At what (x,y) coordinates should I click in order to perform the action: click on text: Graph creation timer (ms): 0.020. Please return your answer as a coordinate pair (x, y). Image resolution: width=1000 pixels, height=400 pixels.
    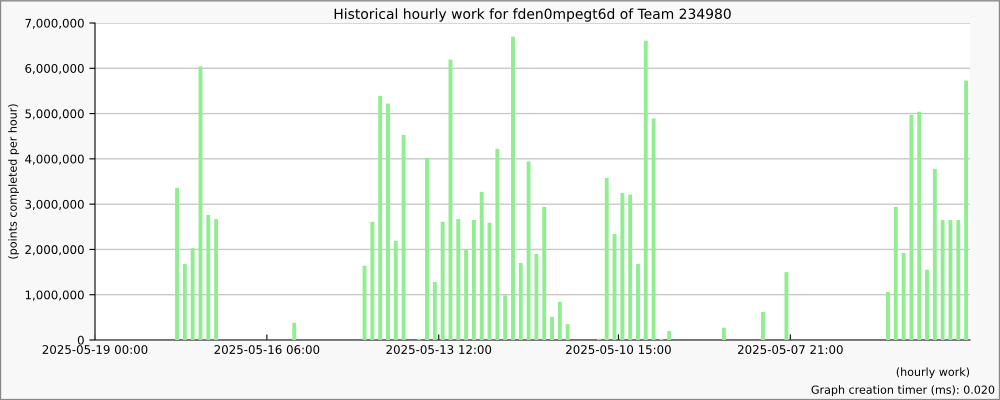
    Looking at the image, I should click on (903, 390).